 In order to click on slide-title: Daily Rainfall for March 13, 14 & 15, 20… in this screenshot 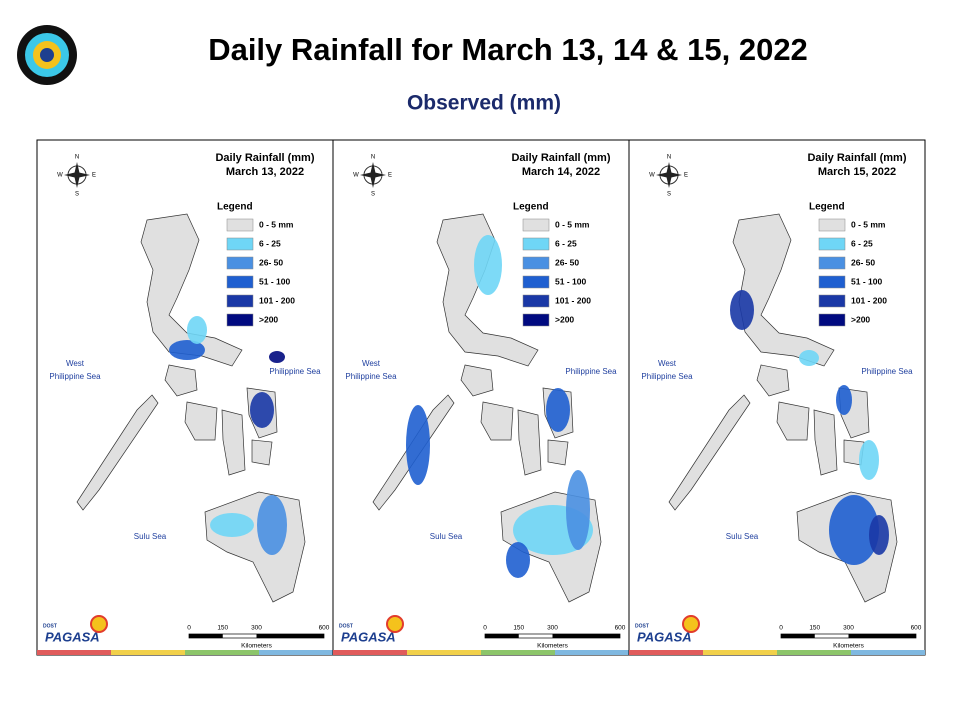, I will do `click(508, 49)`.